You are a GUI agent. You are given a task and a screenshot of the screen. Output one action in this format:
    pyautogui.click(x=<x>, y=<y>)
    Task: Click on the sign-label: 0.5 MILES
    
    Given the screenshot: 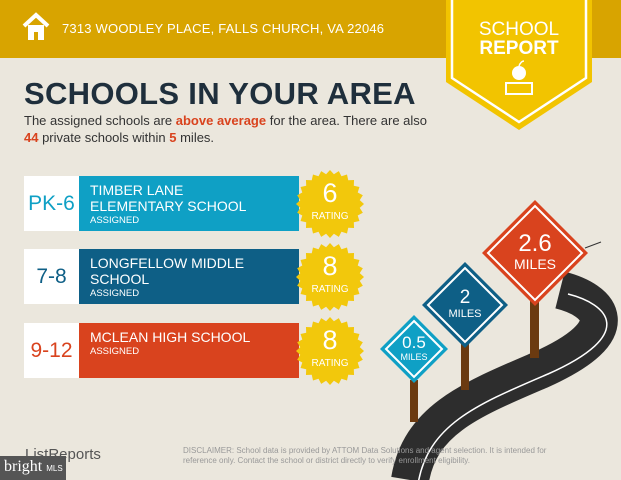 What is the action you would take?
    pyautogui.click(x=414, y=348)
    